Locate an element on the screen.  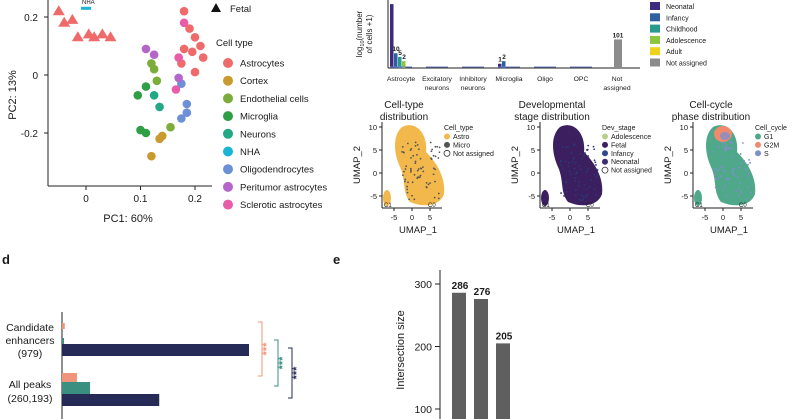
bar-category-label: Oligo is located at coordinates (545, 79).